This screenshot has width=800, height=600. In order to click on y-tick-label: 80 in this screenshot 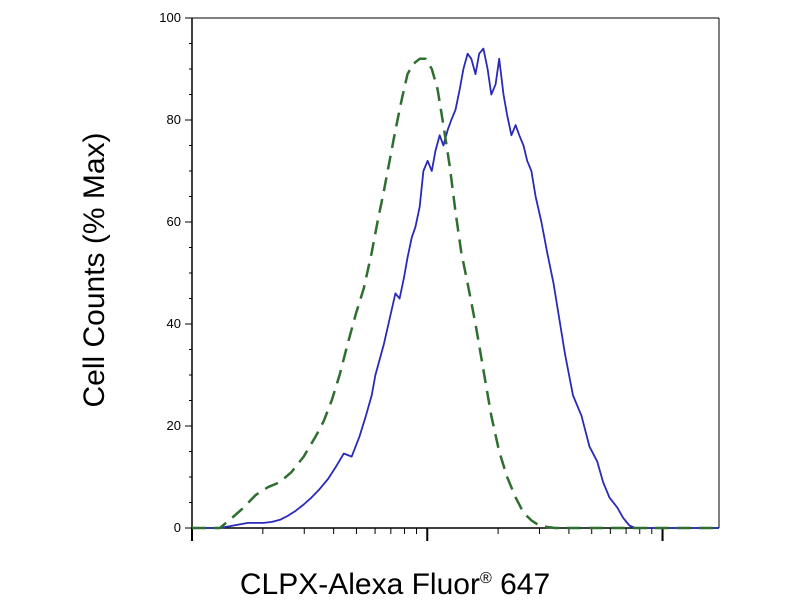, I will do `click(174, 119)`.